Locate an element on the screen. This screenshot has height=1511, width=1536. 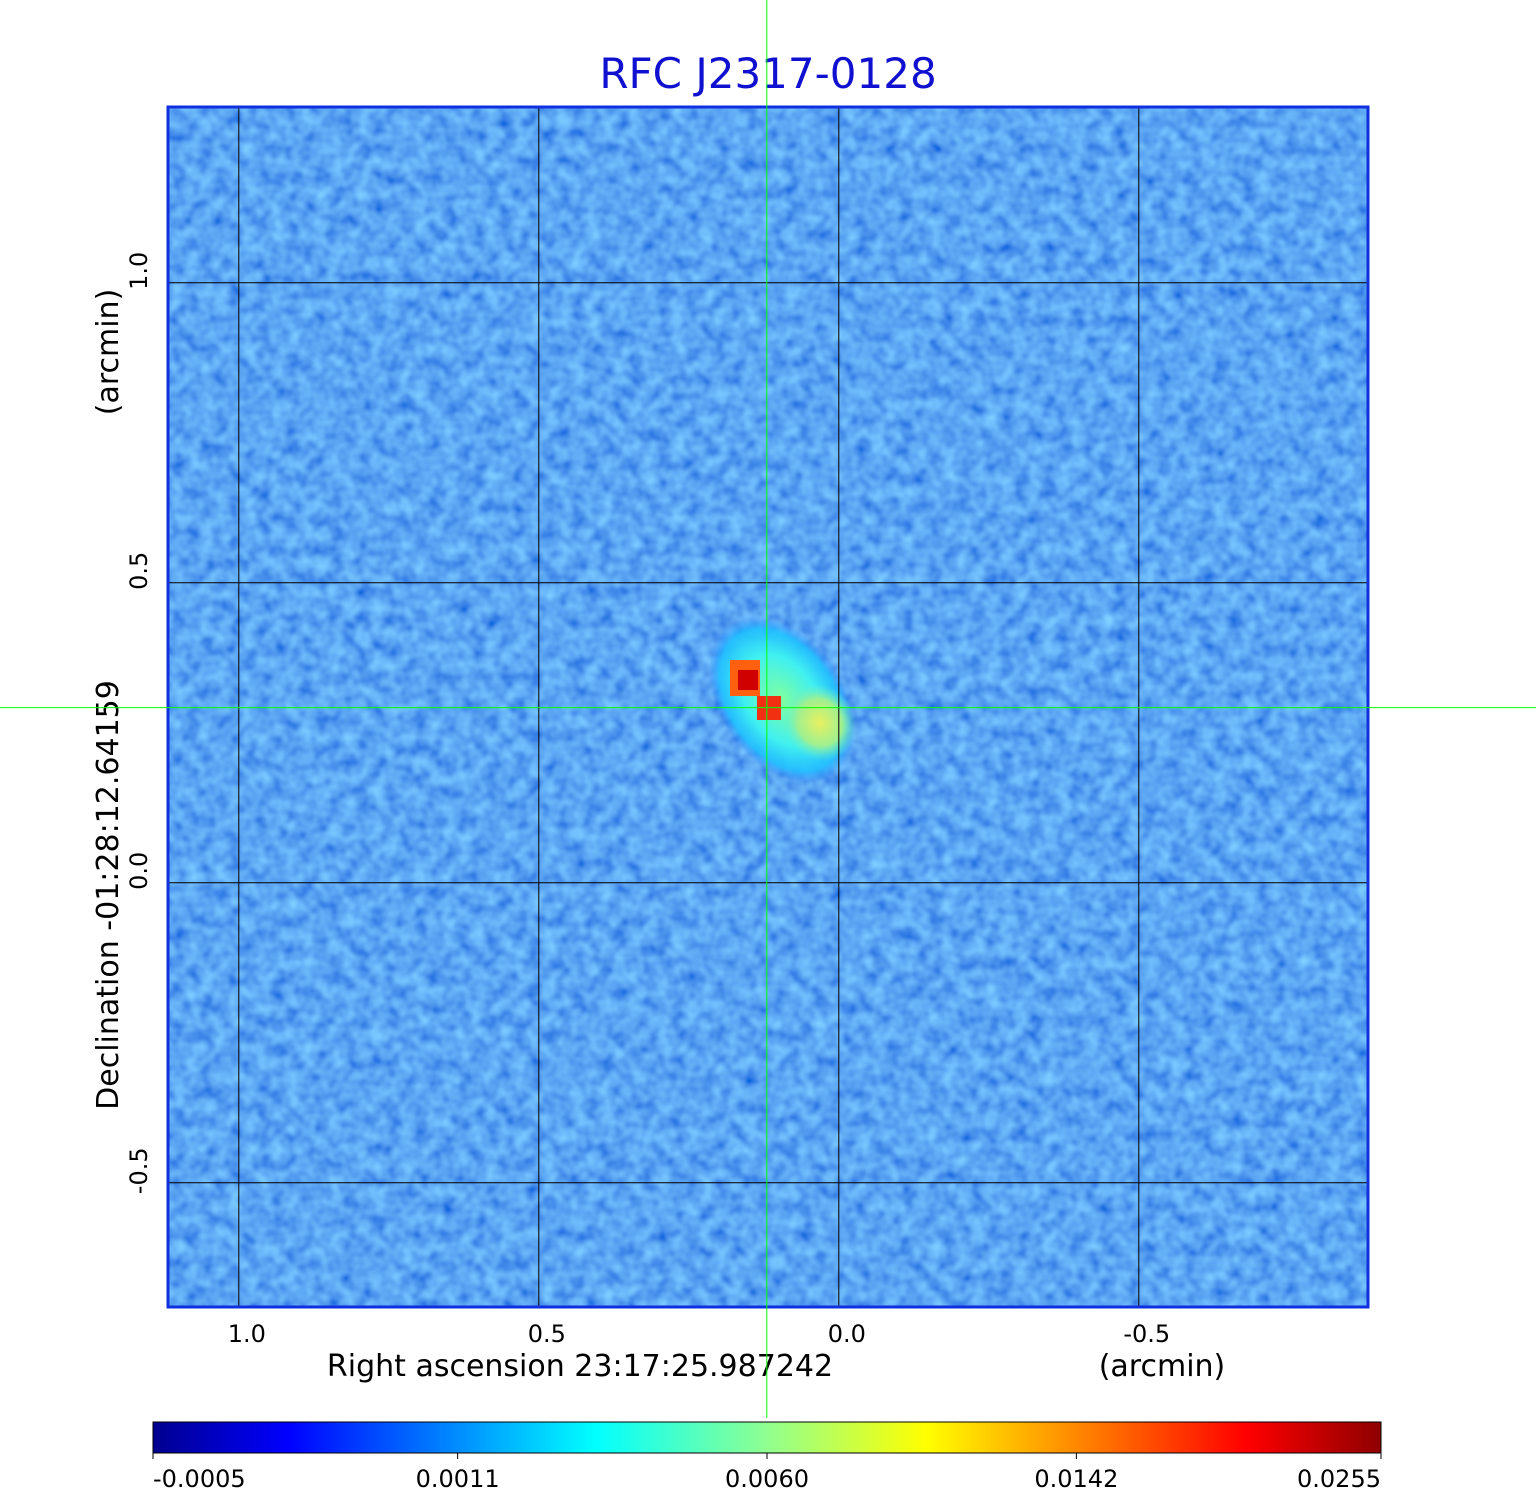
colorbar-tick-label: 0.0011 is located at coordinates (458, 1479).